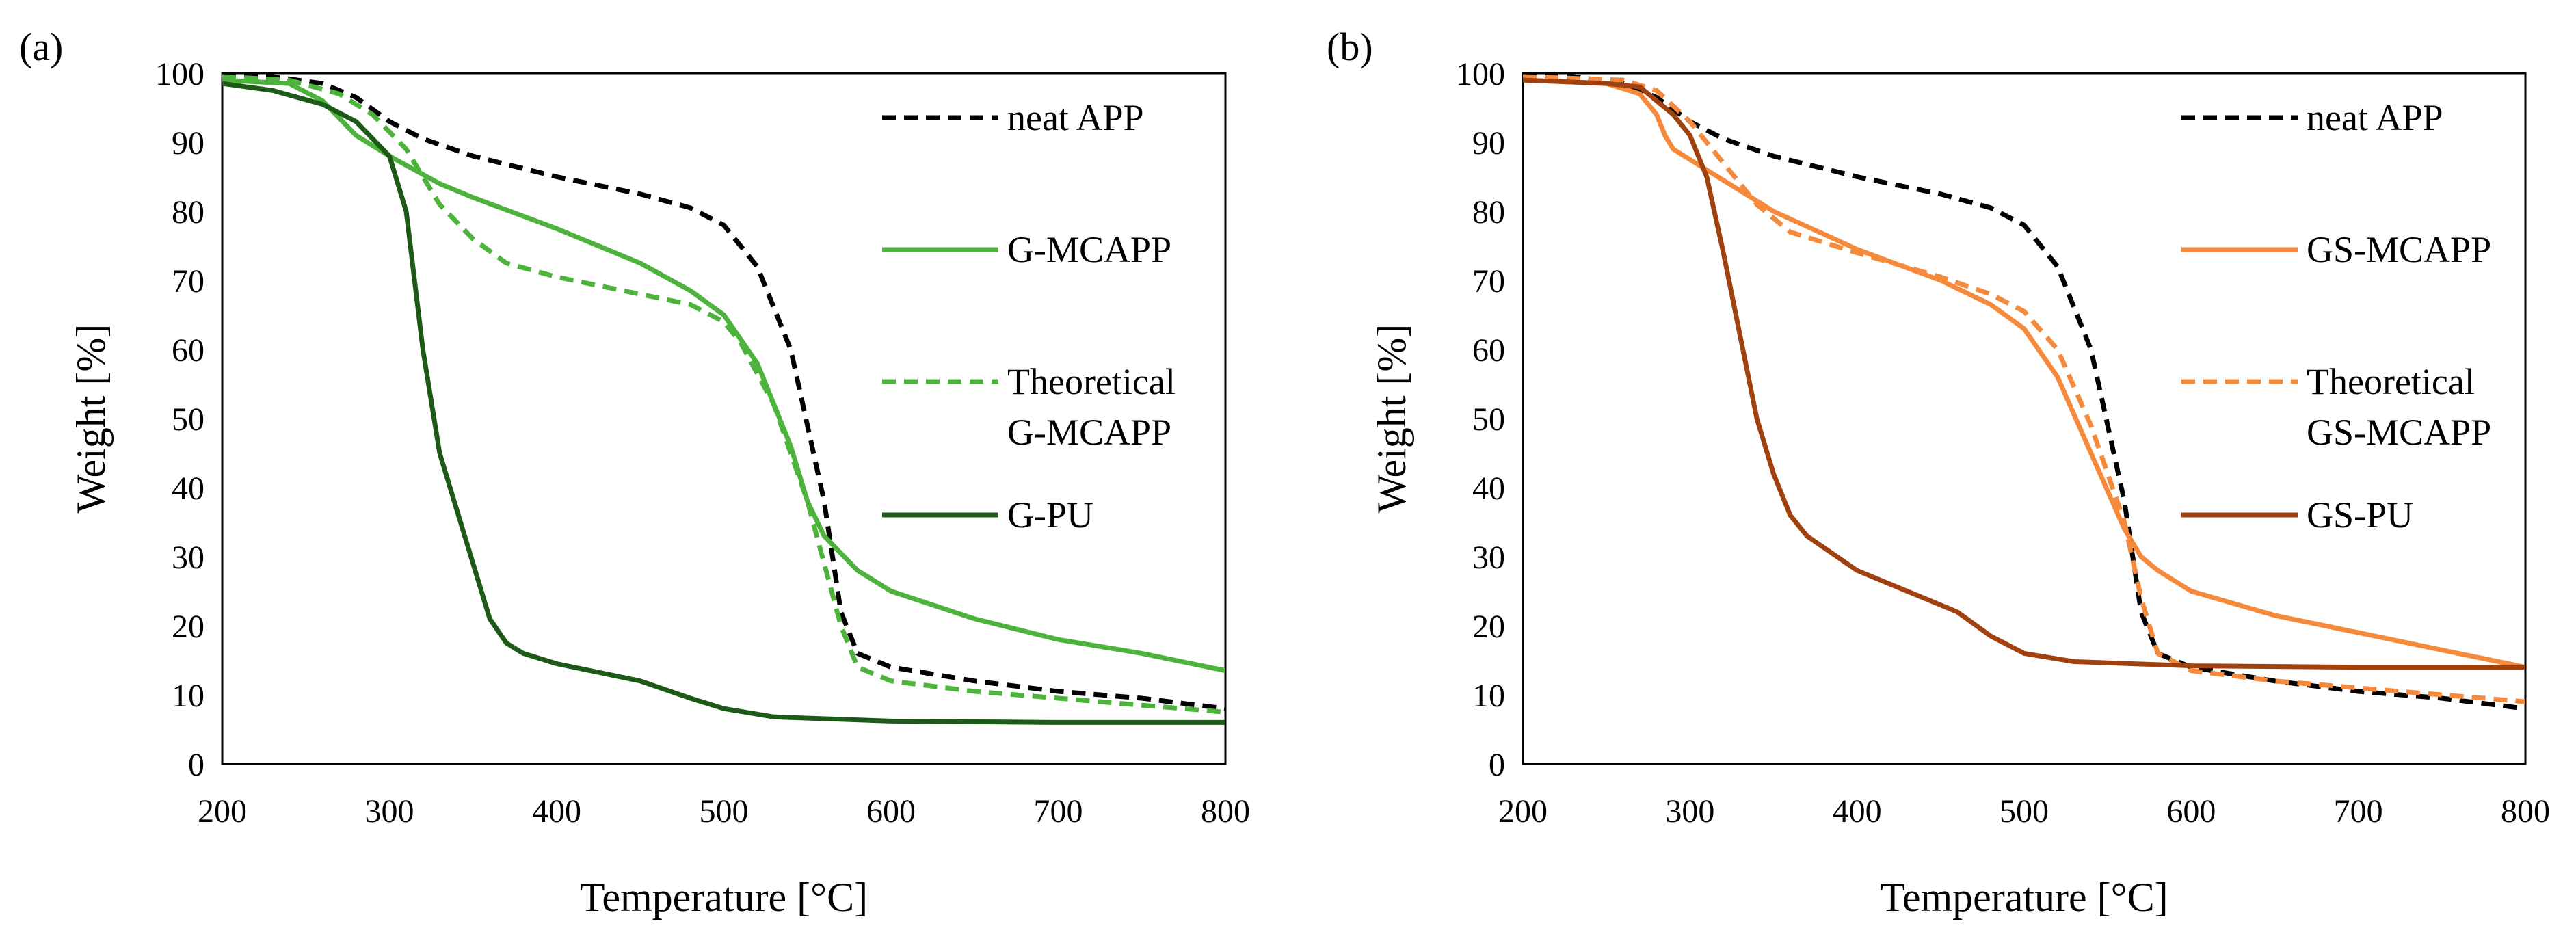 Image resolution: width=2576 pixels, height=941 pixels. What do you see at coordinates (1050, 514) in the screenshot?
I see `legend-label: G-PU` at bounding box center [1050, 514].